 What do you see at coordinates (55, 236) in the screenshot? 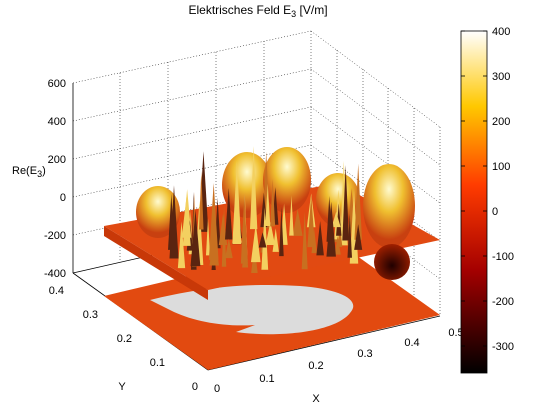
I see `z-tick: -200` at bounding box center [55, 236].